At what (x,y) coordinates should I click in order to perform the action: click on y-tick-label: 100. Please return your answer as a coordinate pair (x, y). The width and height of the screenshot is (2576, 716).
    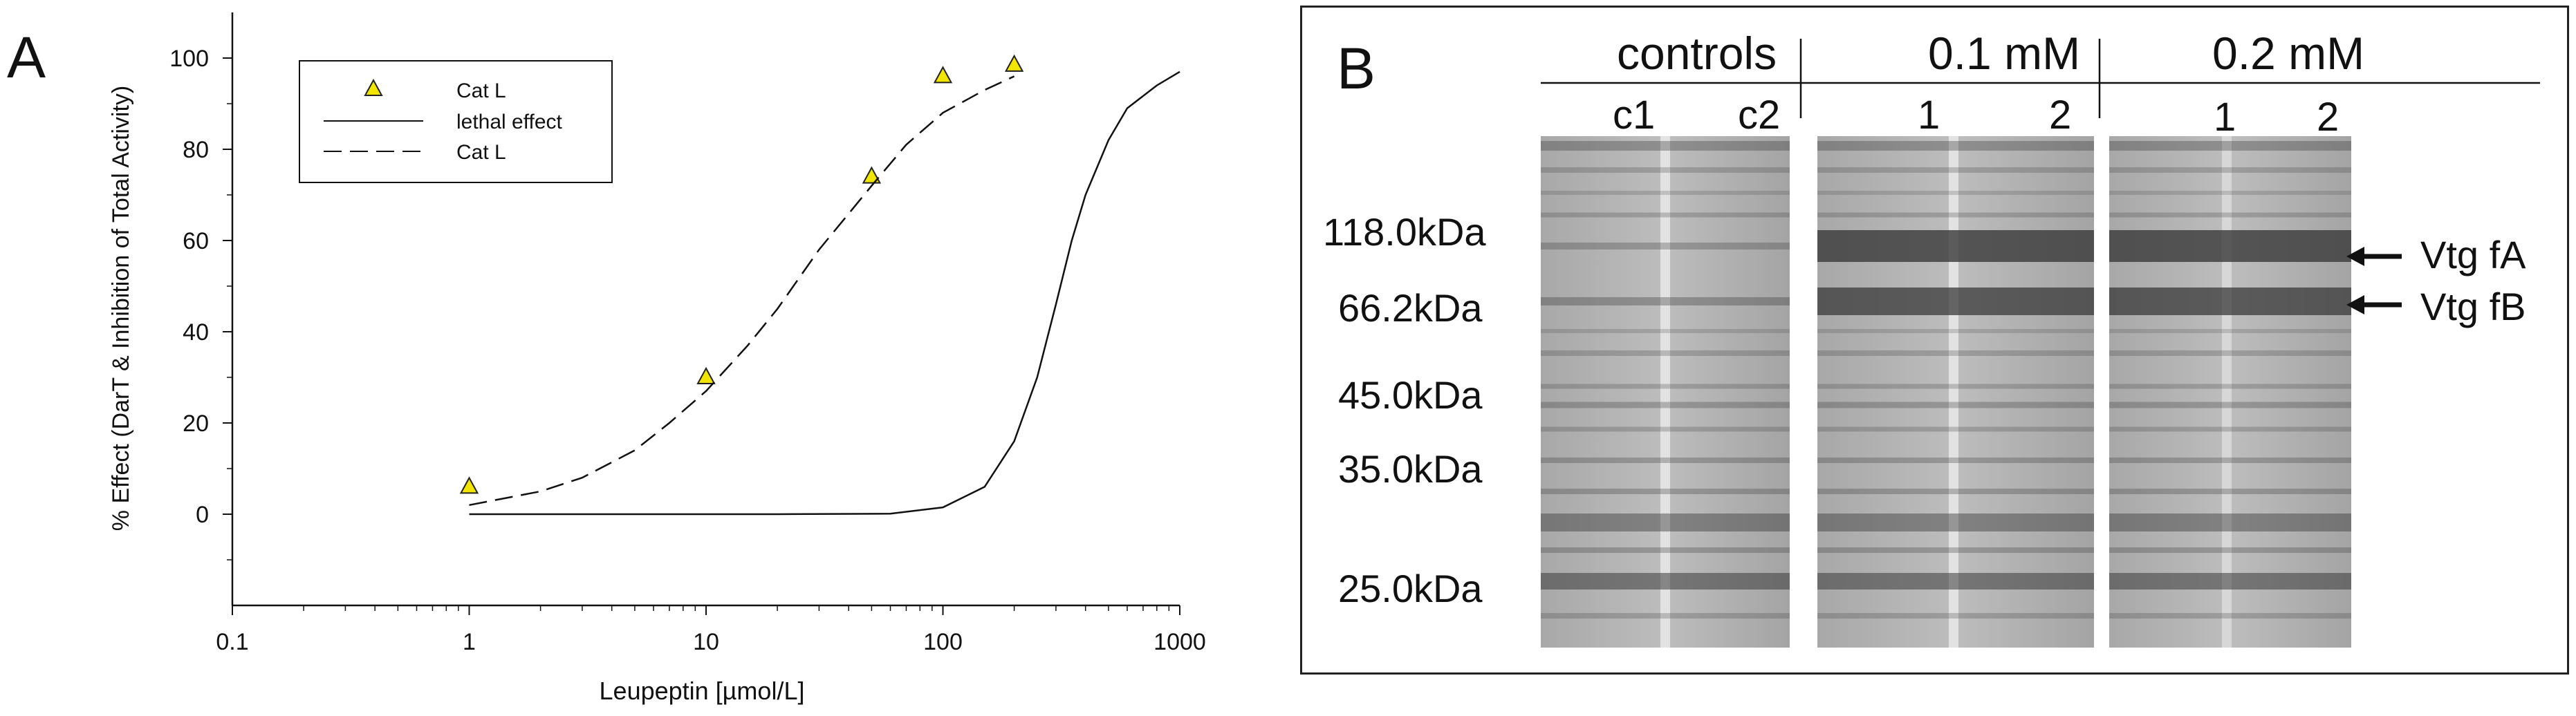
    Looking at the image, I should click on (189, 59).